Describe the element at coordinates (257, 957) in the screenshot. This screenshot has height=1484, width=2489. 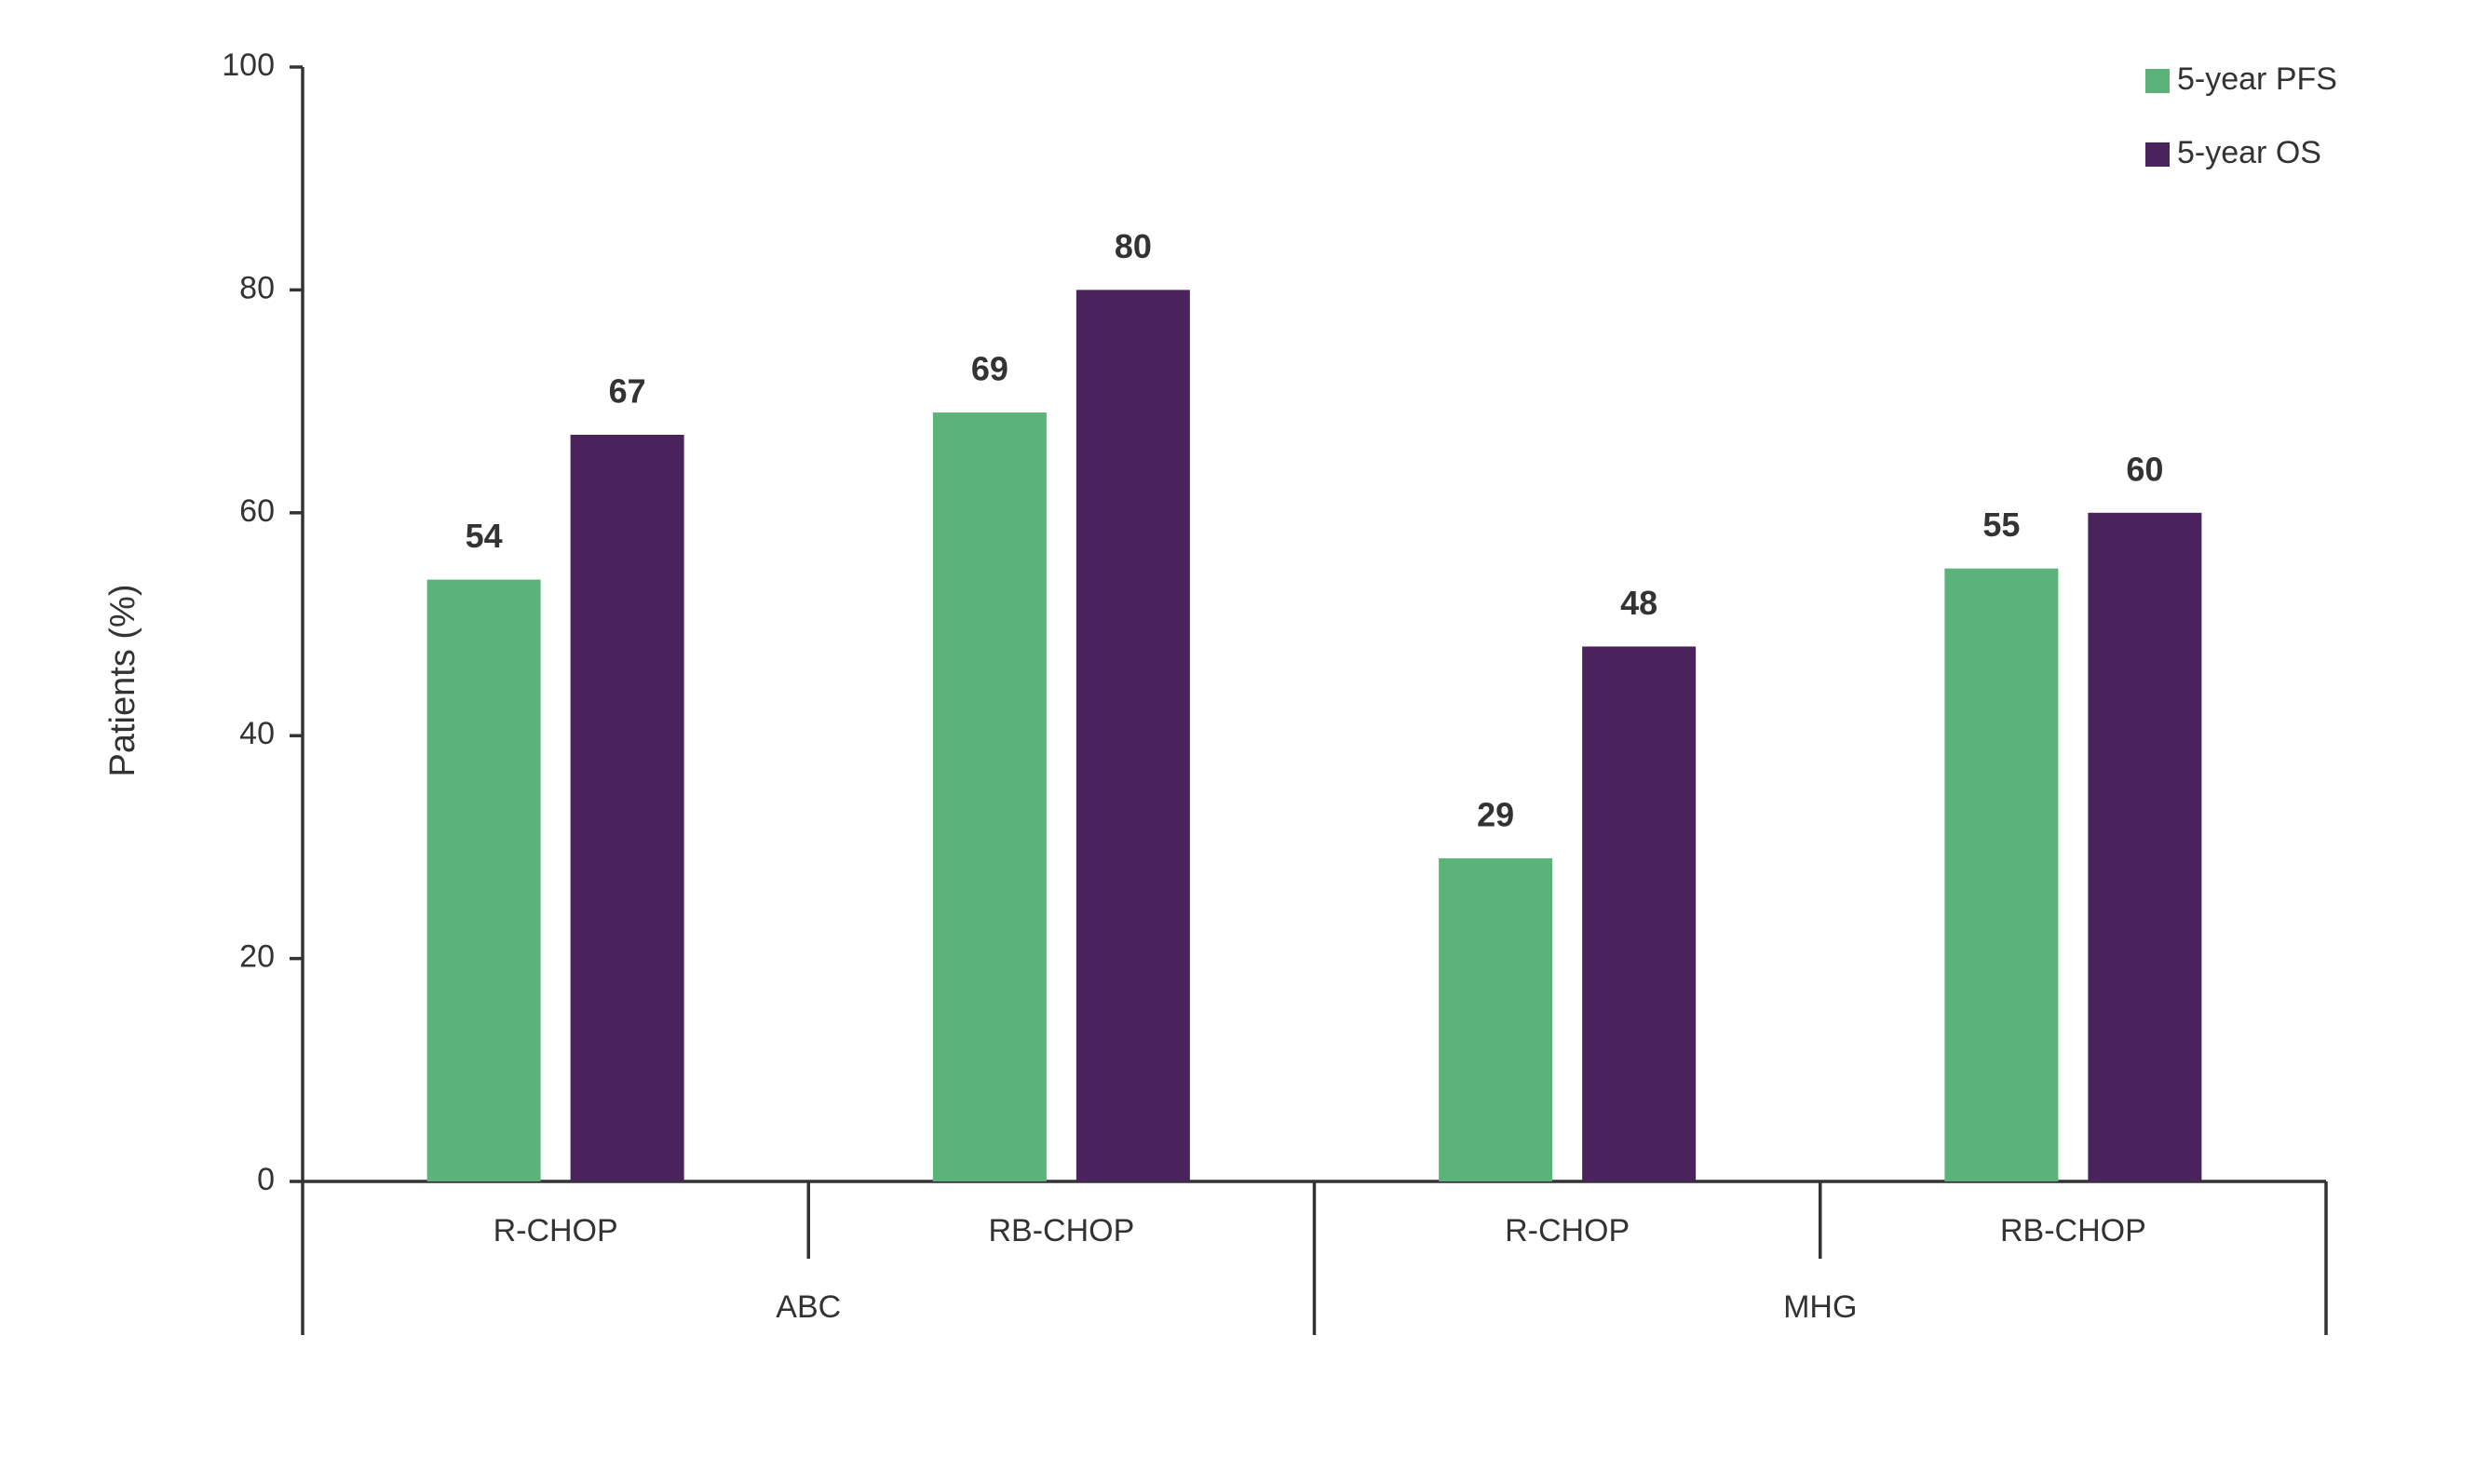
I see `y-tick-label: 20` at that location.